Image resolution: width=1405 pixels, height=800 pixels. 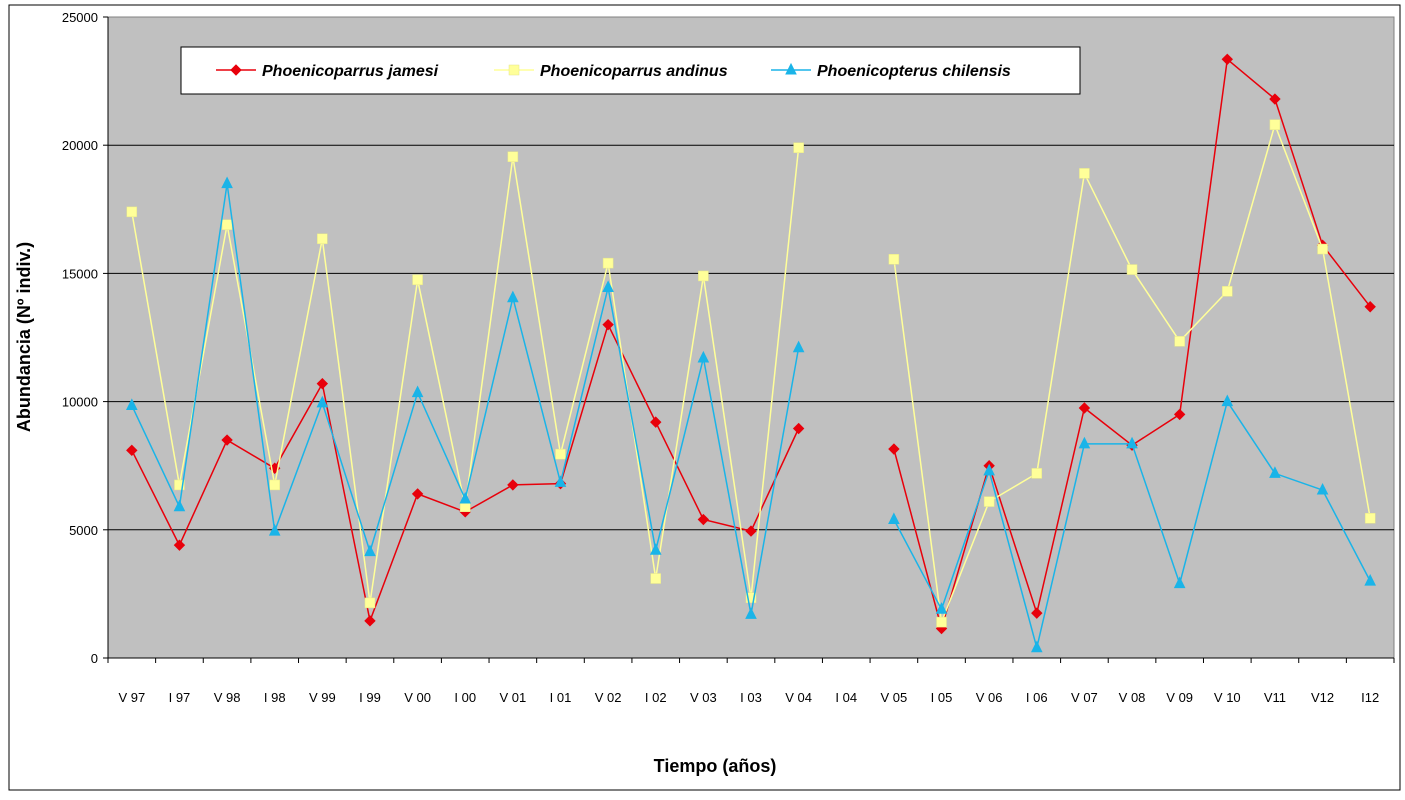 I want to click on x-tick-label: I 01, so click(x=561, y=697).